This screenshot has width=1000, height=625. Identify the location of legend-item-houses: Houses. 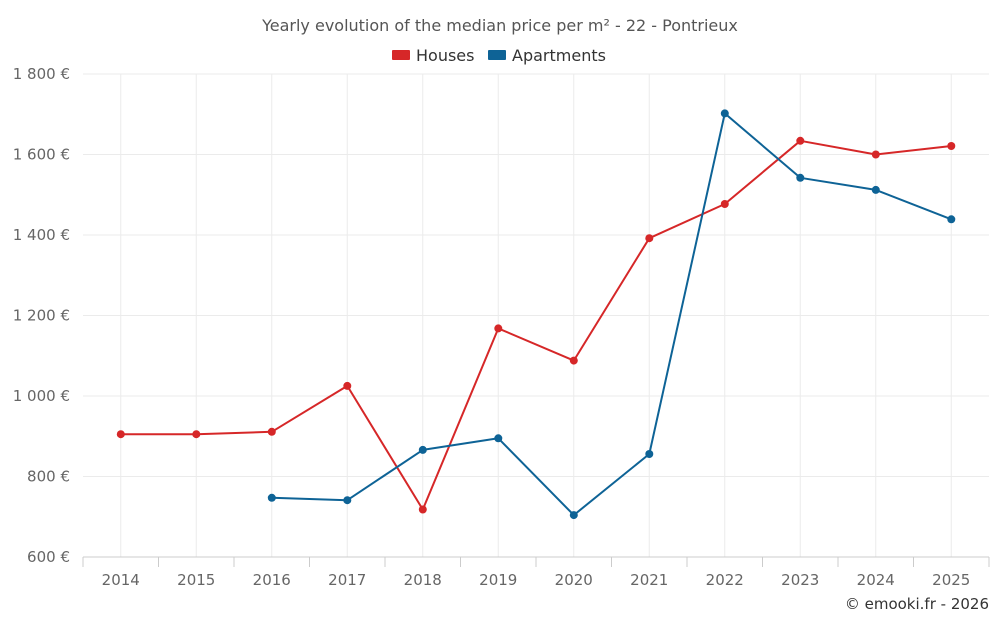
(433, 55).